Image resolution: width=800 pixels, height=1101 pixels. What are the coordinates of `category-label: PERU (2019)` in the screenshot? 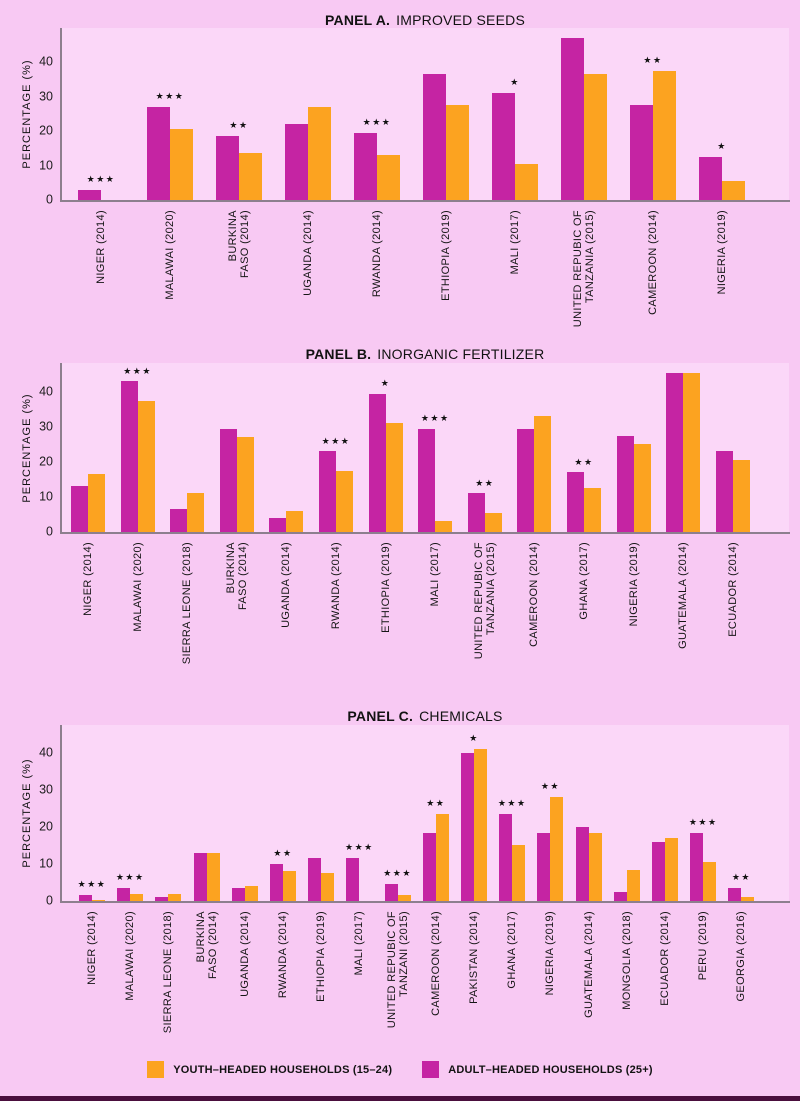 It's located at (703, 946).